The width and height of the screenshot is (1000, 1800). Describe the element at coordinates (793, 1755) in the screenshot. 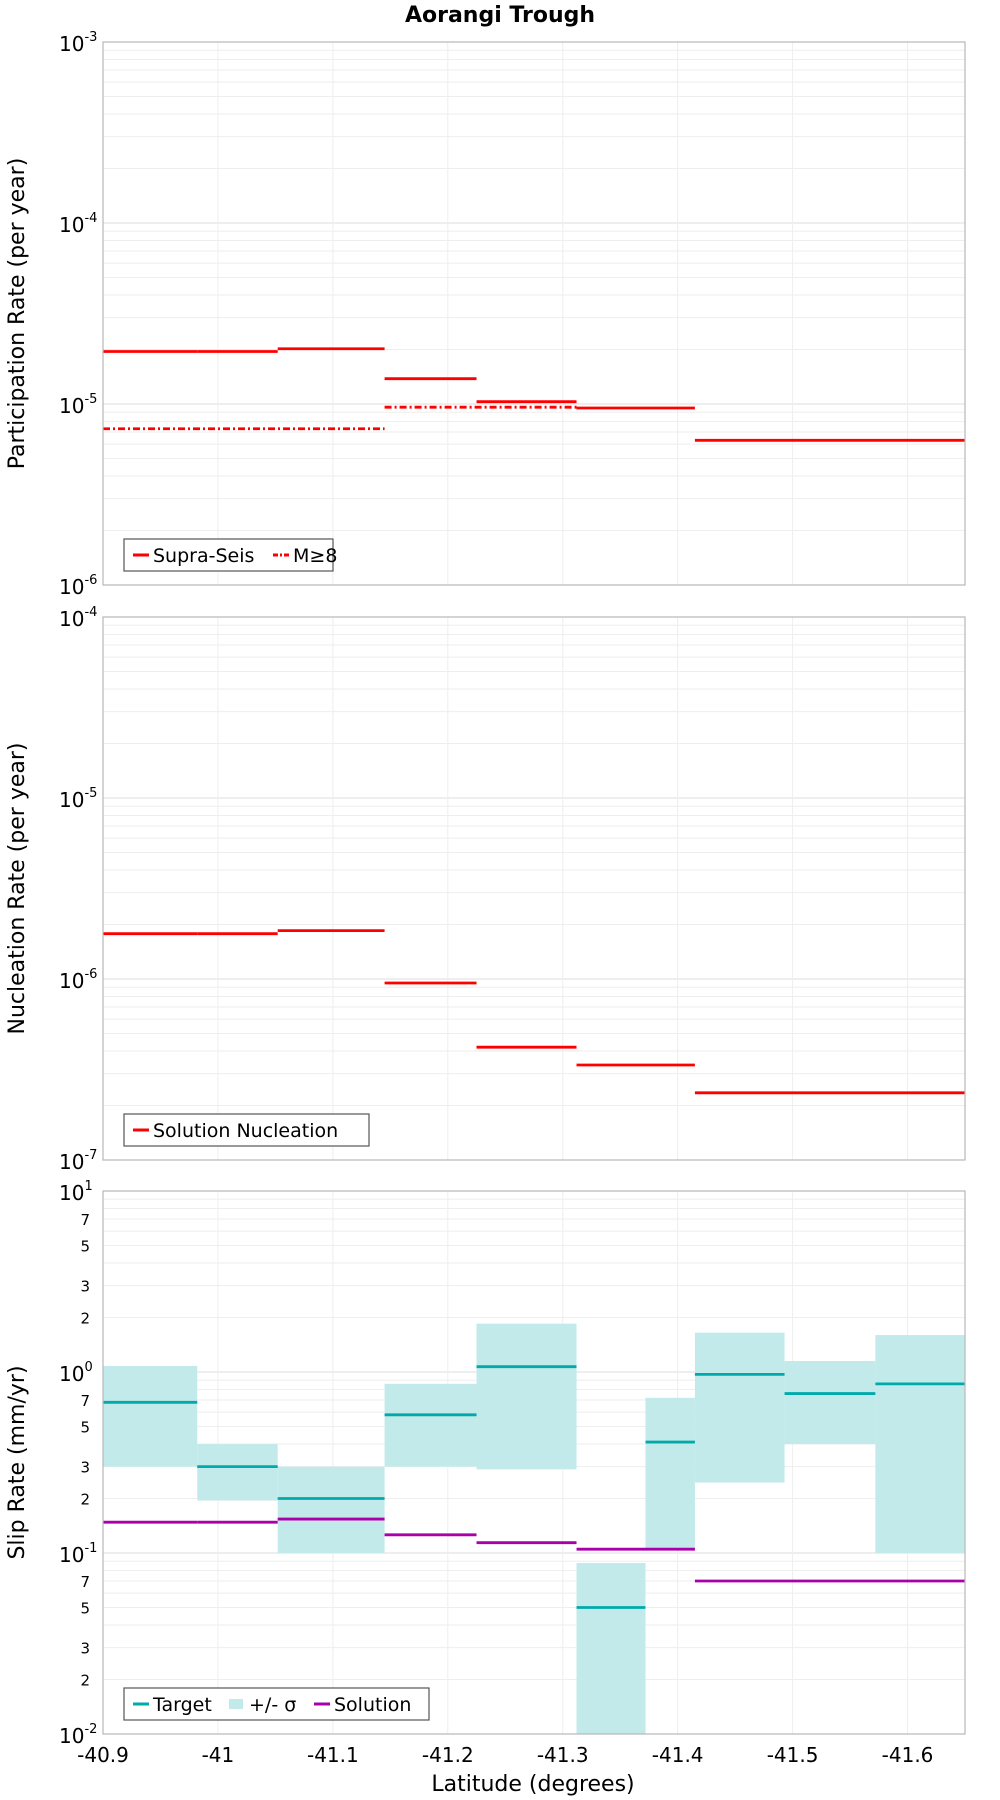

I see `x-tick-label: -41.5` at that location.